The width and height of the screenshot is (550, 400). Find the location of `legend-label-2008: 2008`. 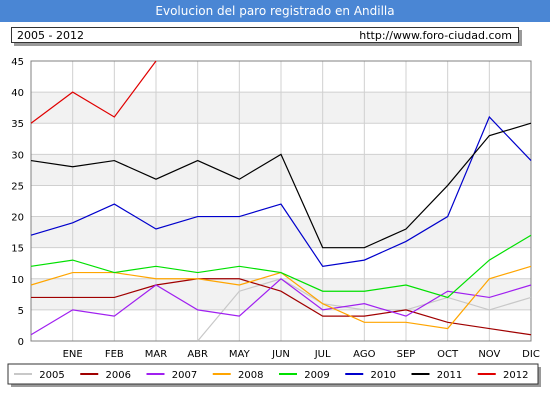

legend-label-2008: 2008 is located at coordinates (250, 375).